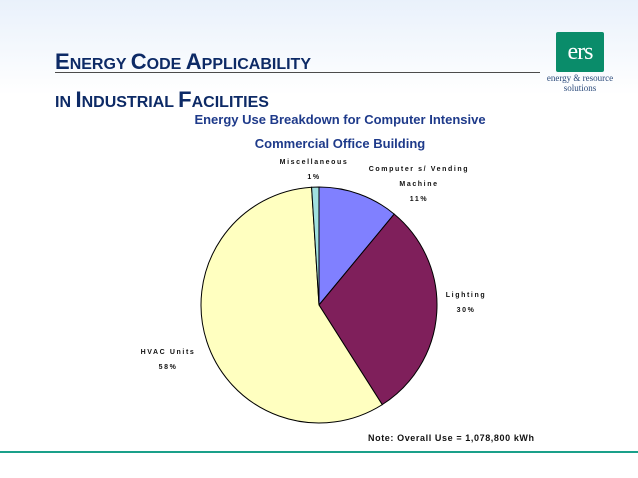 This screenshot has width=638, height=478. I want to click on slice-lighting, so click(378, 309).